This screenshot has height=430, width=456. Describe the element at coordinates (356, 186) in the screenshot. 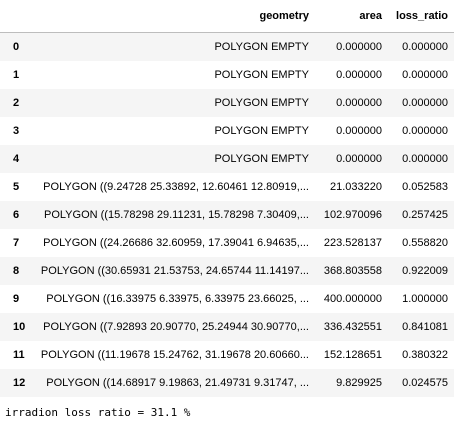

I see `cell-area: 21.033220` at that location.